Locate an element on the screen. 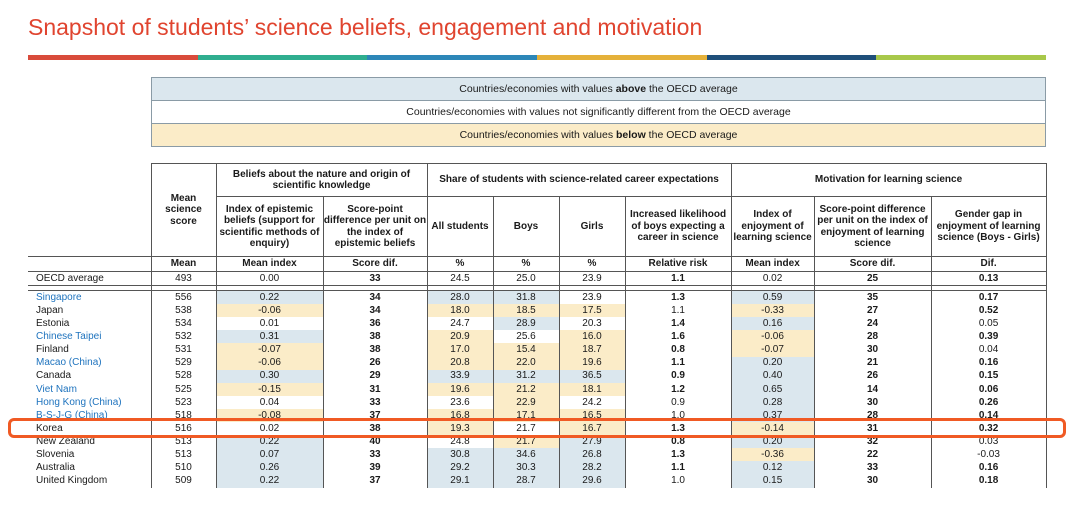  unit-cell: Score dif. is located at coordinates (375, 264).